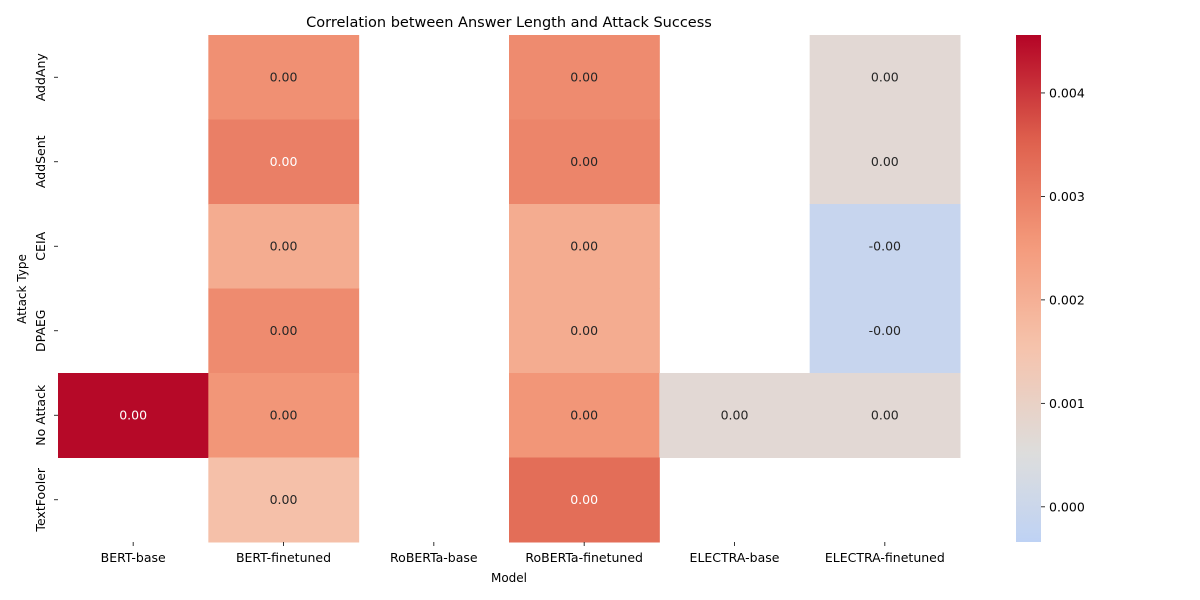 This screenshot has width=1200, height=600. What do you see at coordinates (1028, 288) in the screenshot?
I see `colorbar-gradient` at bounding box center [1028, 288].